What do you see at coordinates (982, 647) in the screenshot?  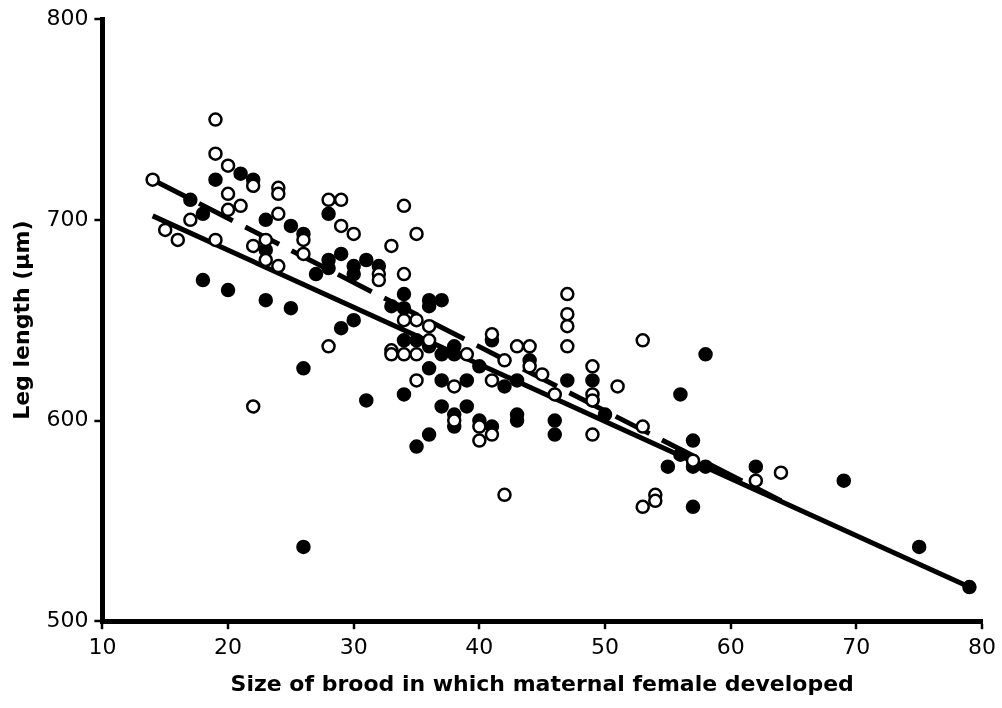 I see `x-tick-label: 80` at bounding box center [982, 647].